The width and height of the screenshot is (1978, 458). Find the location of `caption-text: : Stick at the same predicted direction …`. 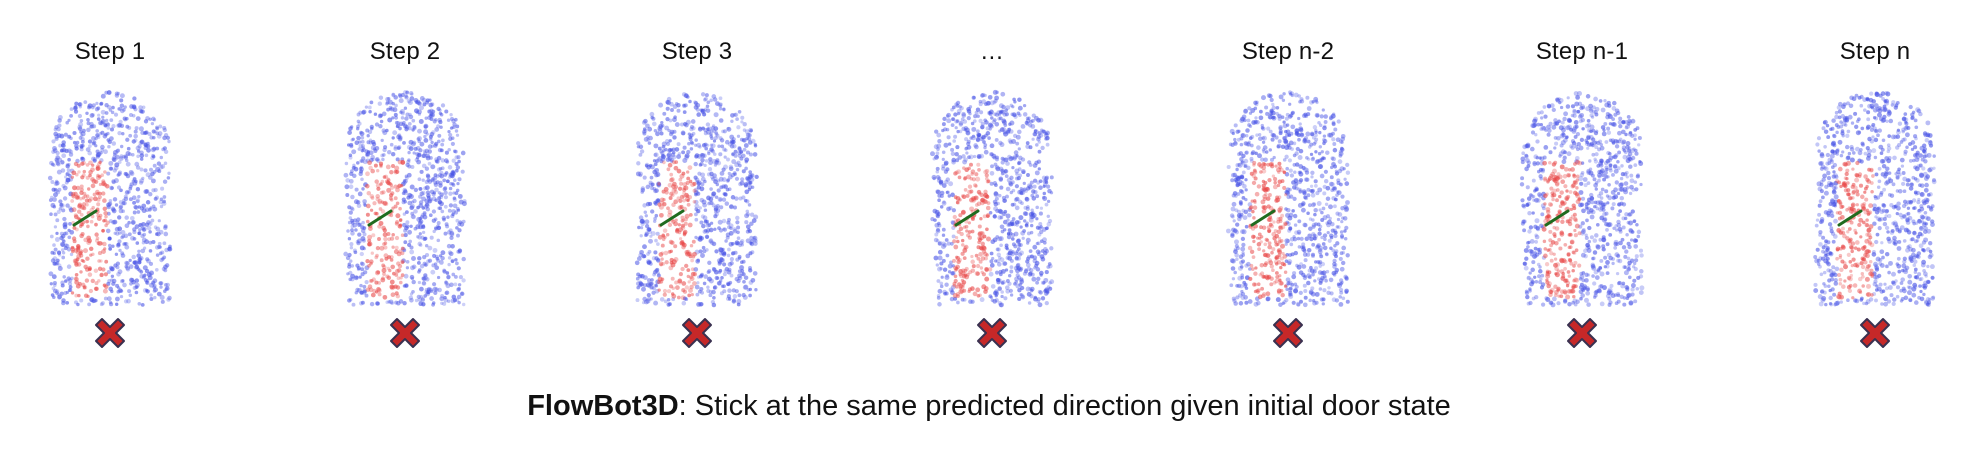

caption-text: : Stick at the same predicted direction … is located at coordinates (1064, 406).